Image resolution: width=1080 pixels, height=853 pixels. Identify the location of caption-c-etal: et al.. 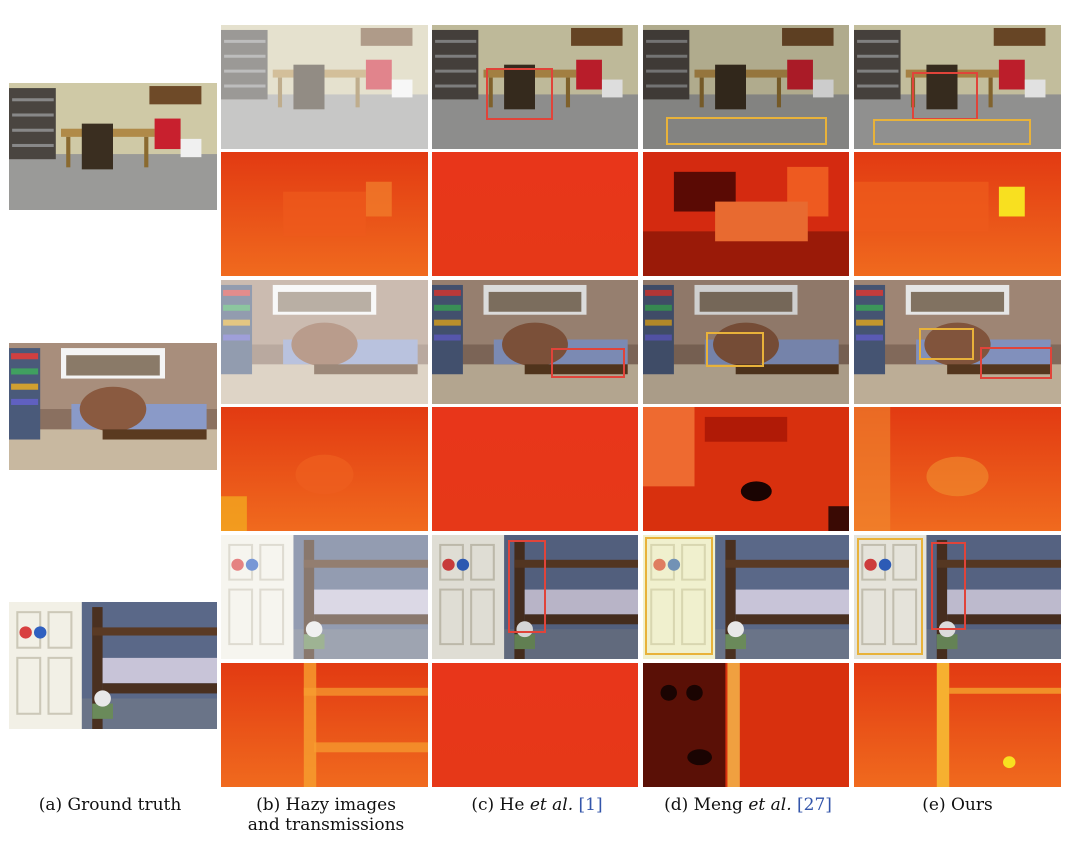
(551, 805).